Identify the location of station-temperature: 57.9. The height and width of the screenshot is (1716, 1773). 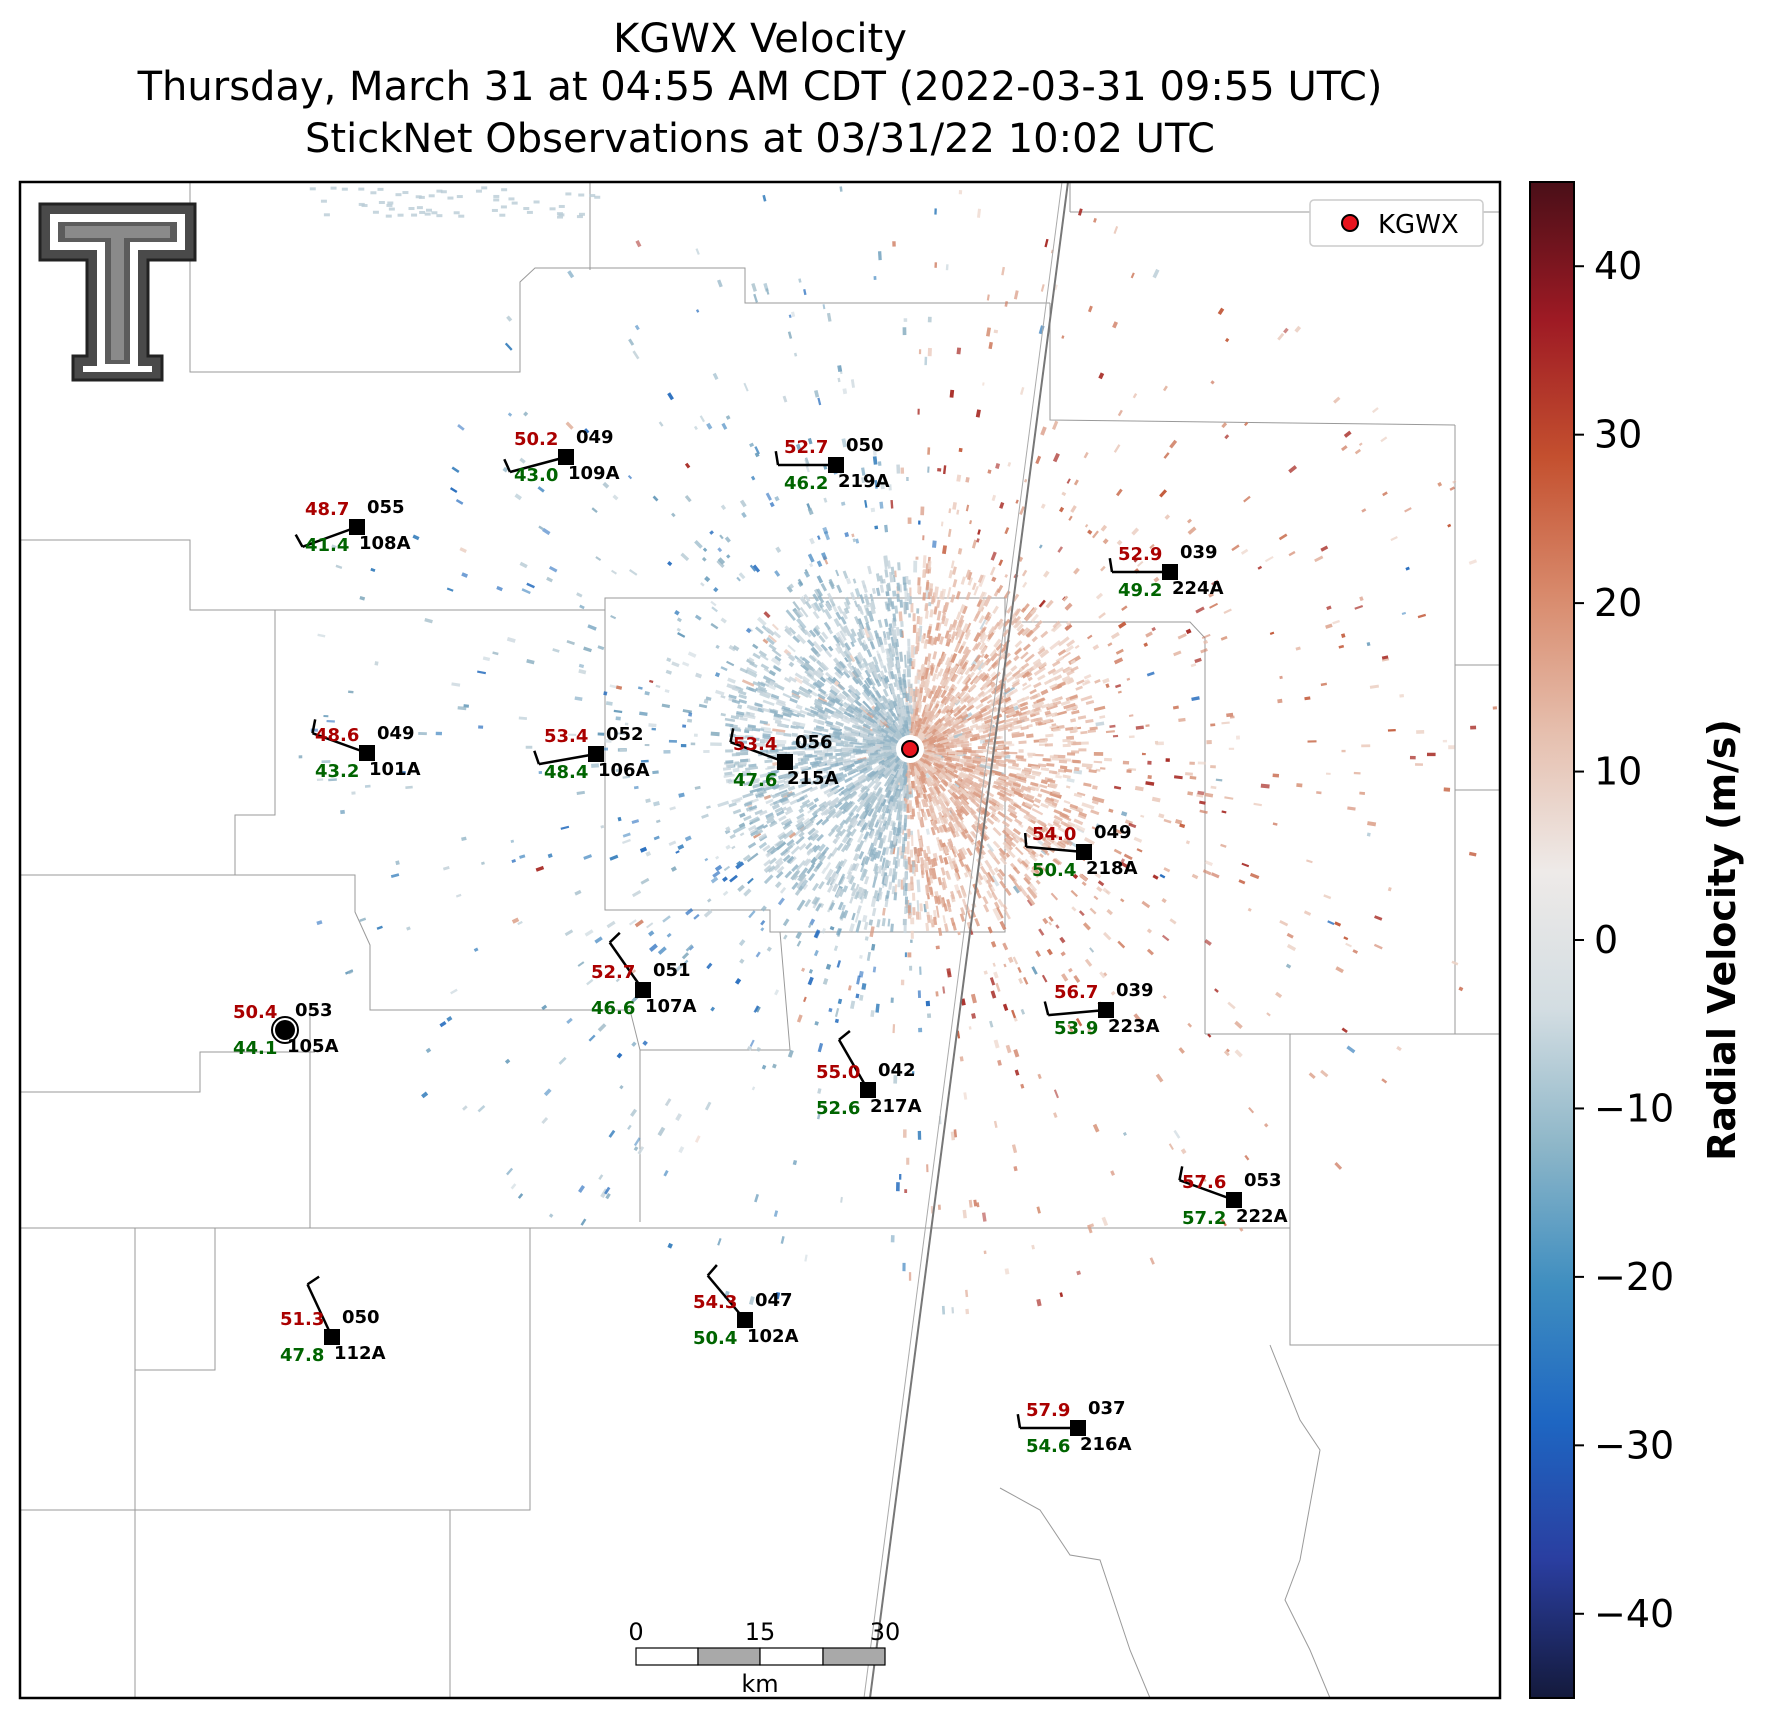
(1048, 1410).